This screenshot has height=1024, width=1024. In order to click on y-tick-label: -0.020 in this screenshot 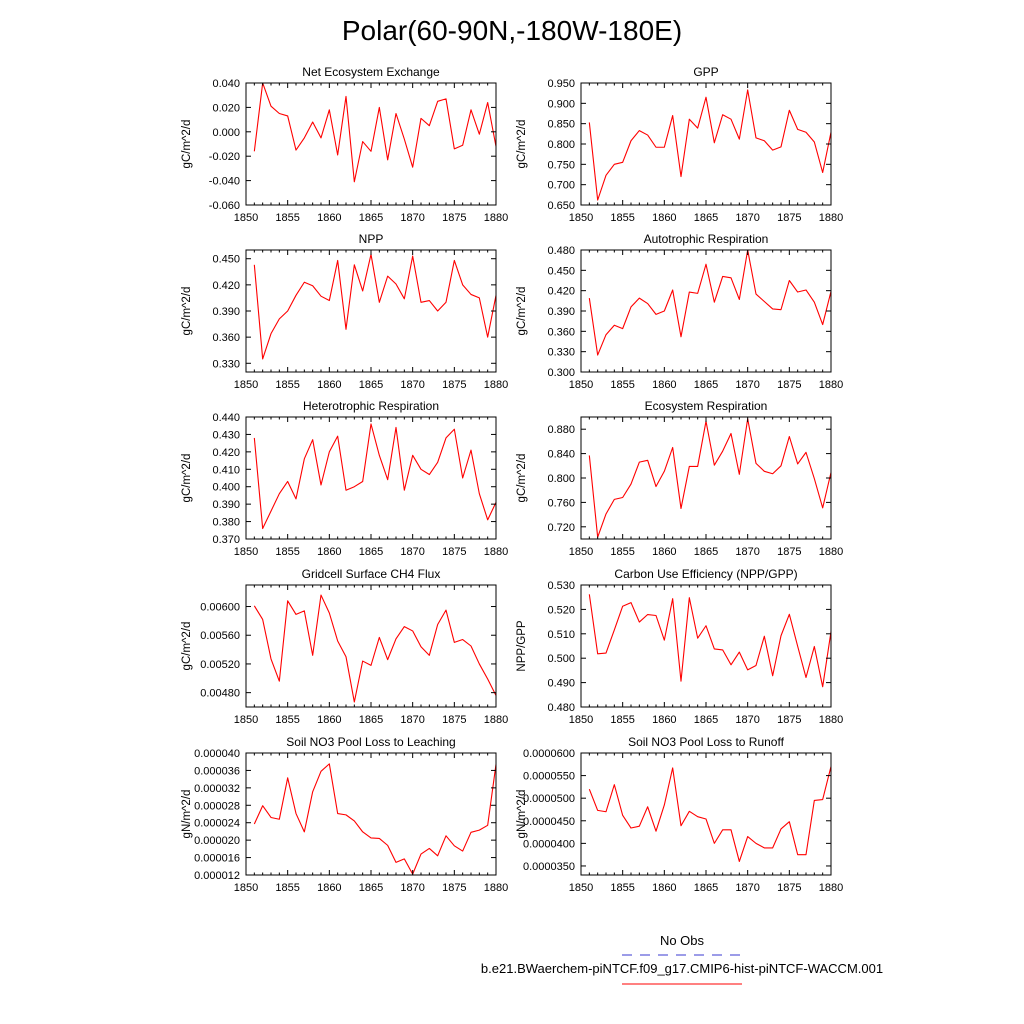, I will do `click(224, 157)`.